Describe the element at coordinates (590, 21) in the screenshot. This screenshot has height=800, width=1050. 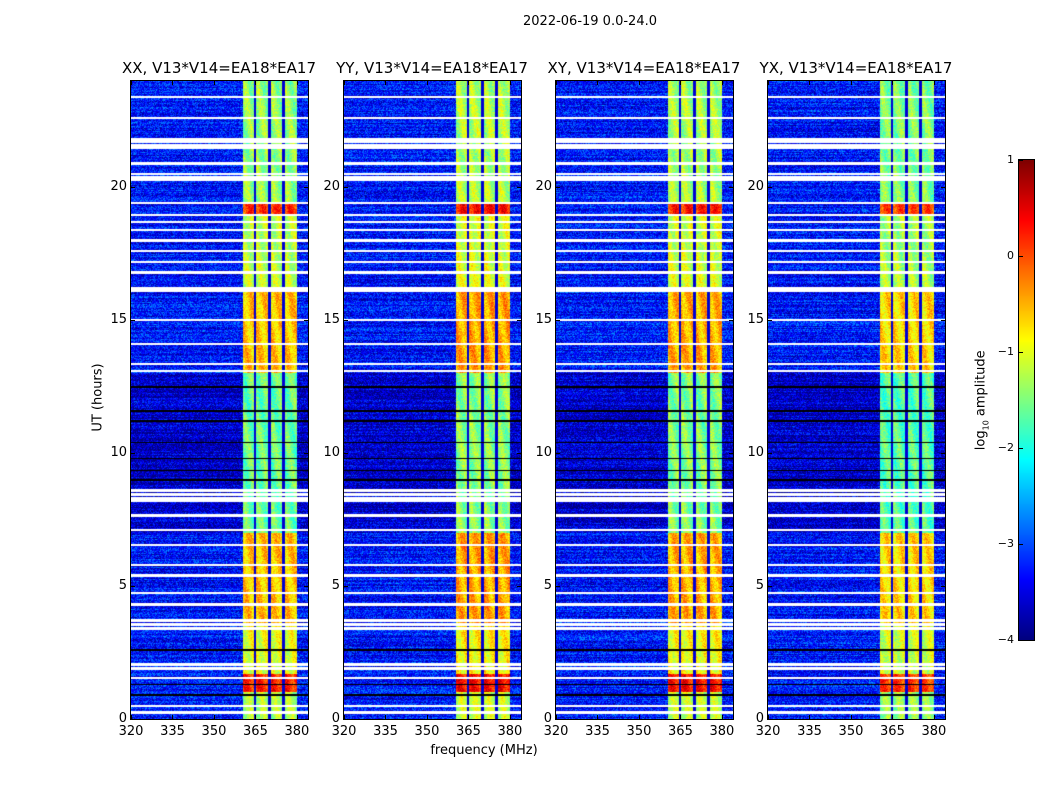
I see `figure-title: 2022-06-19 0.0-24.0` at that location.